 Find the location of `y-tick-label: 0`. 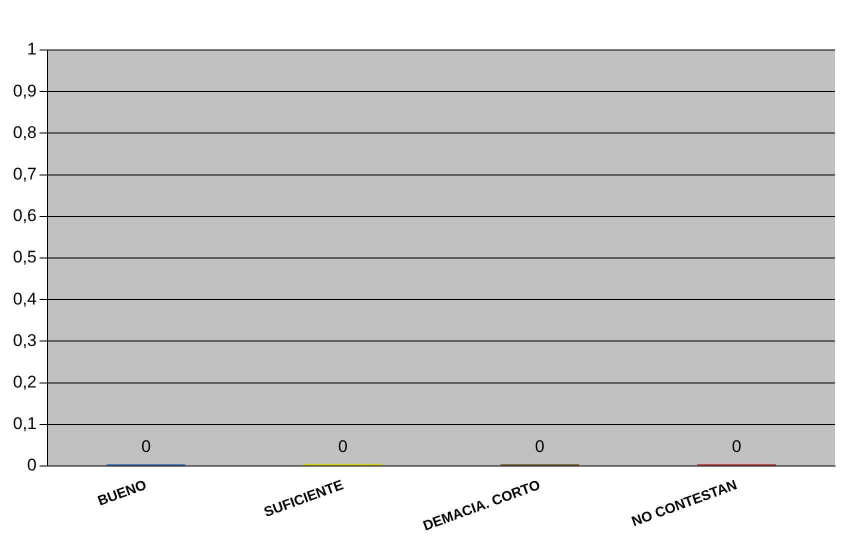

y-tick-label: 0 is located at coordinates (32, 465).